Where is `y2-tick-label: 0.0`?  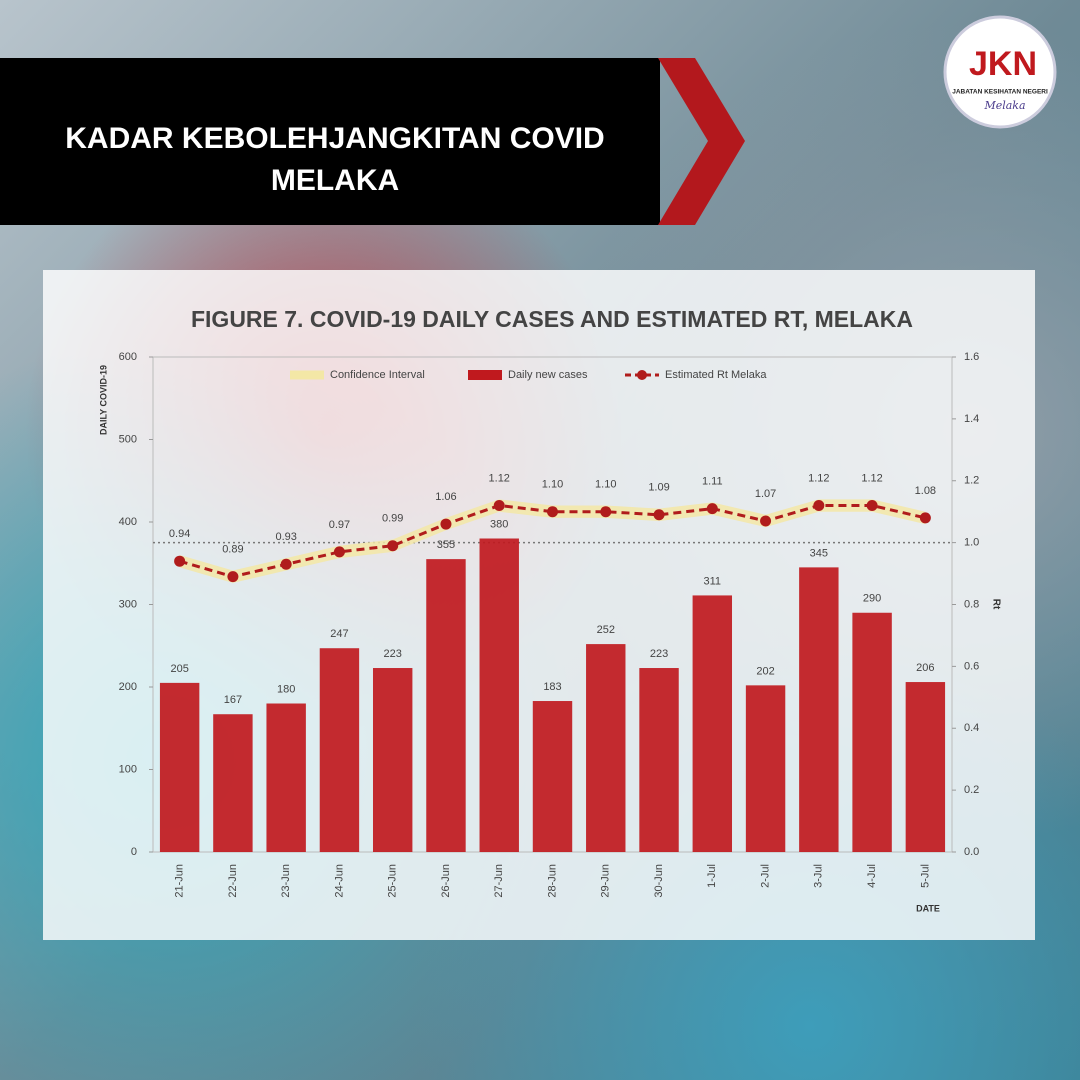
y2-tick-label: 0.0 is located at coordinates (971, 852).